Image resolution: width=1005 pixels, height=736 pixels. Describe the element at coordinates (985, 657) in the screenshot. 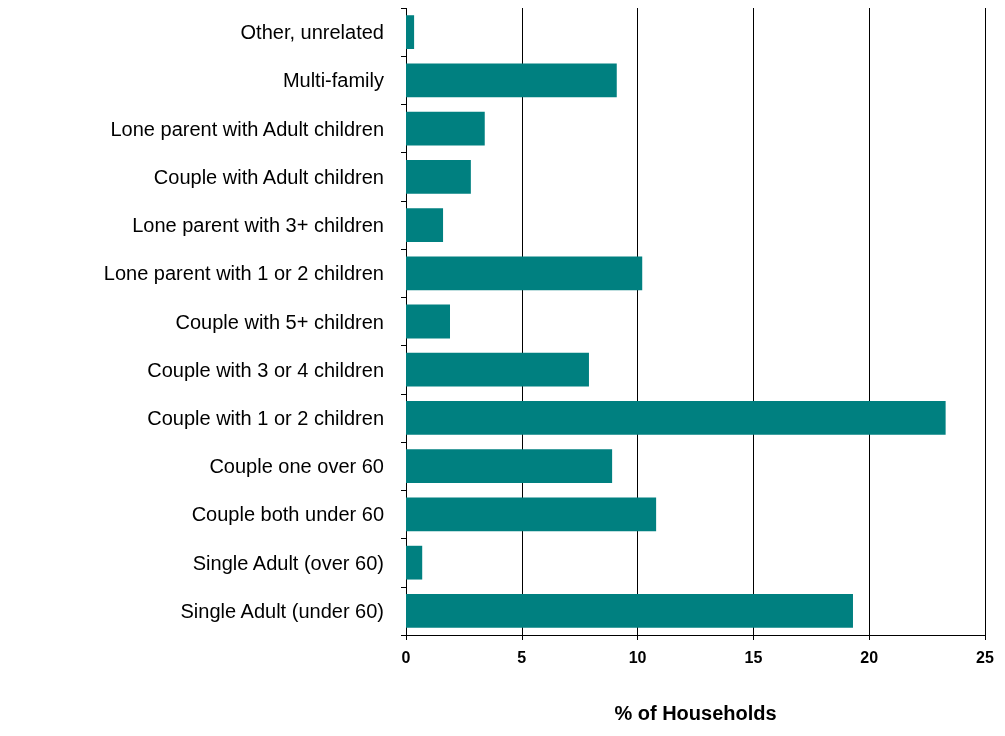

I see `x-tick-label: 25` at that location.